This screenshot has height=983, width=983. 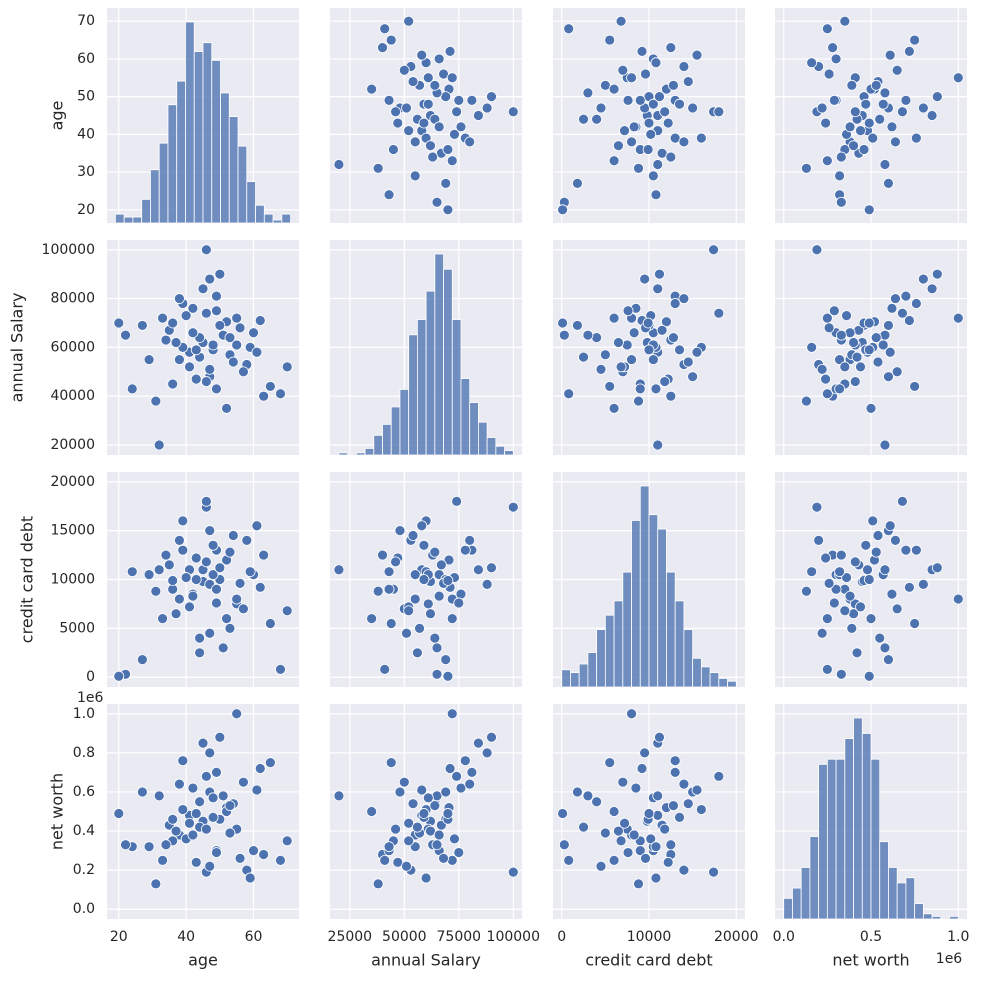 What do you see at coordinates (86, 210) in the screenshot?
I see `y-tick-label: 20` at bounding box center [86, 210].